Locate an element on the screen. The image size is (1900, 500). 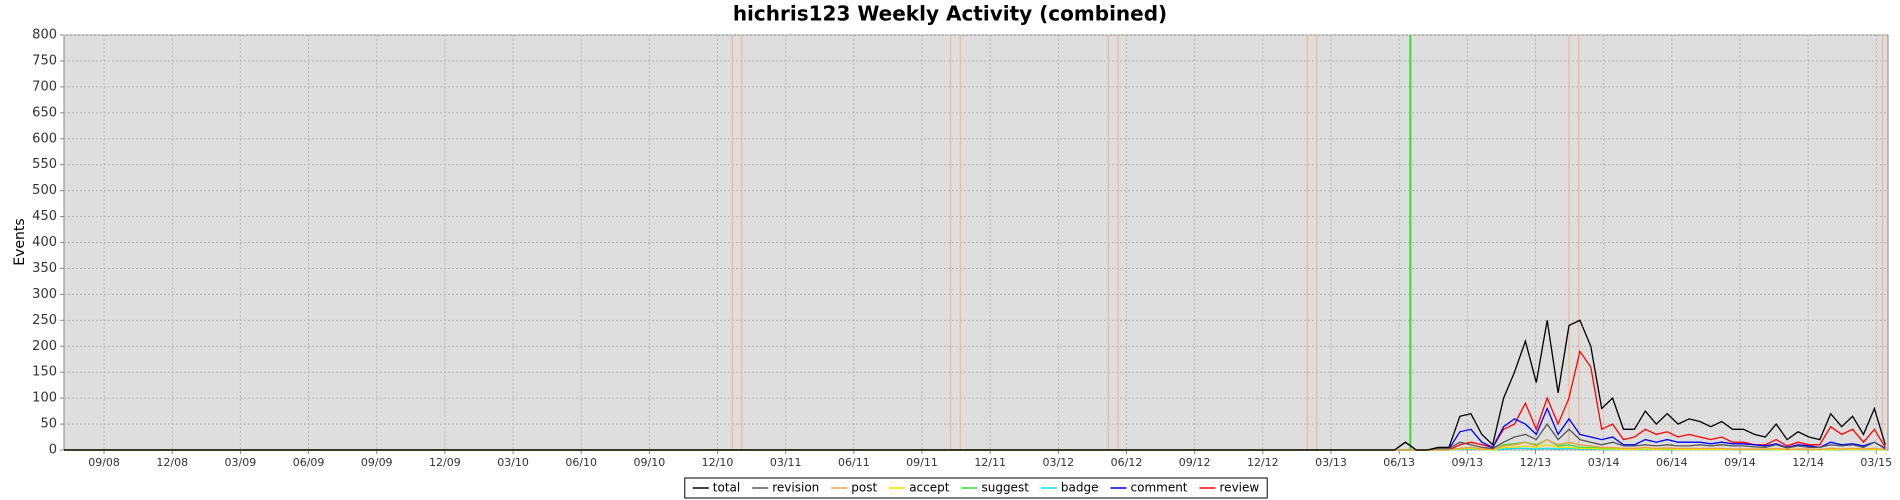
x-tick-label: 12/08 is located at coordinates (172, 462).